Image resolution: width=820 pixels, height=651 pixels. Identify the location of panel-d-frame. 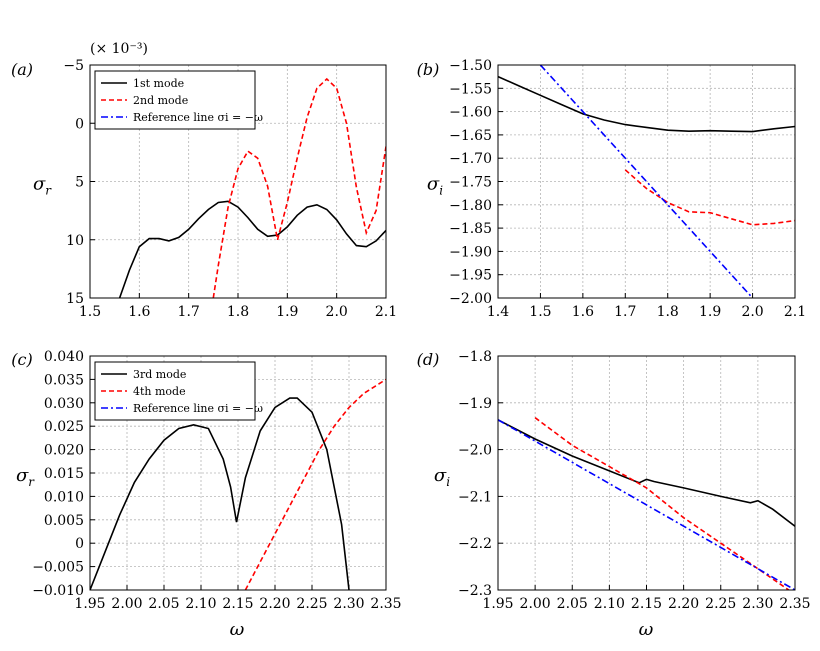
(646, 473).